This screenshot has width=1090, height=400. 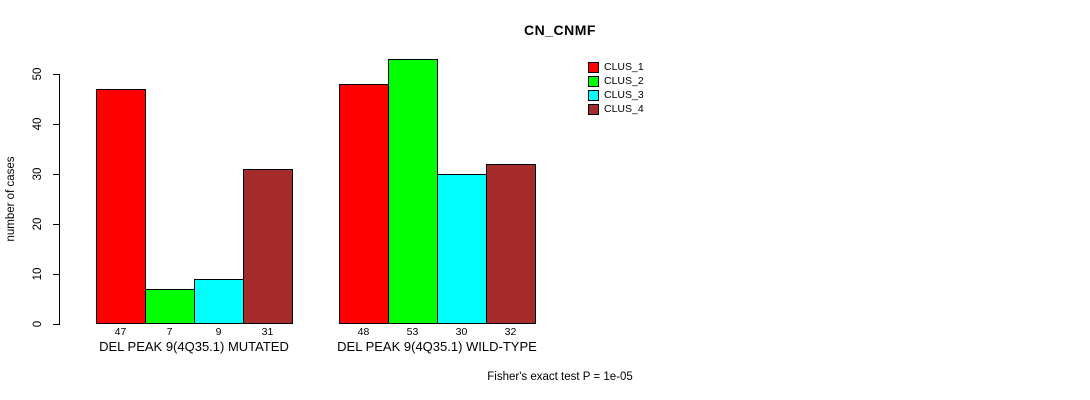 I want to click on bar-clus_4-group2, so click(x=511, y=244).